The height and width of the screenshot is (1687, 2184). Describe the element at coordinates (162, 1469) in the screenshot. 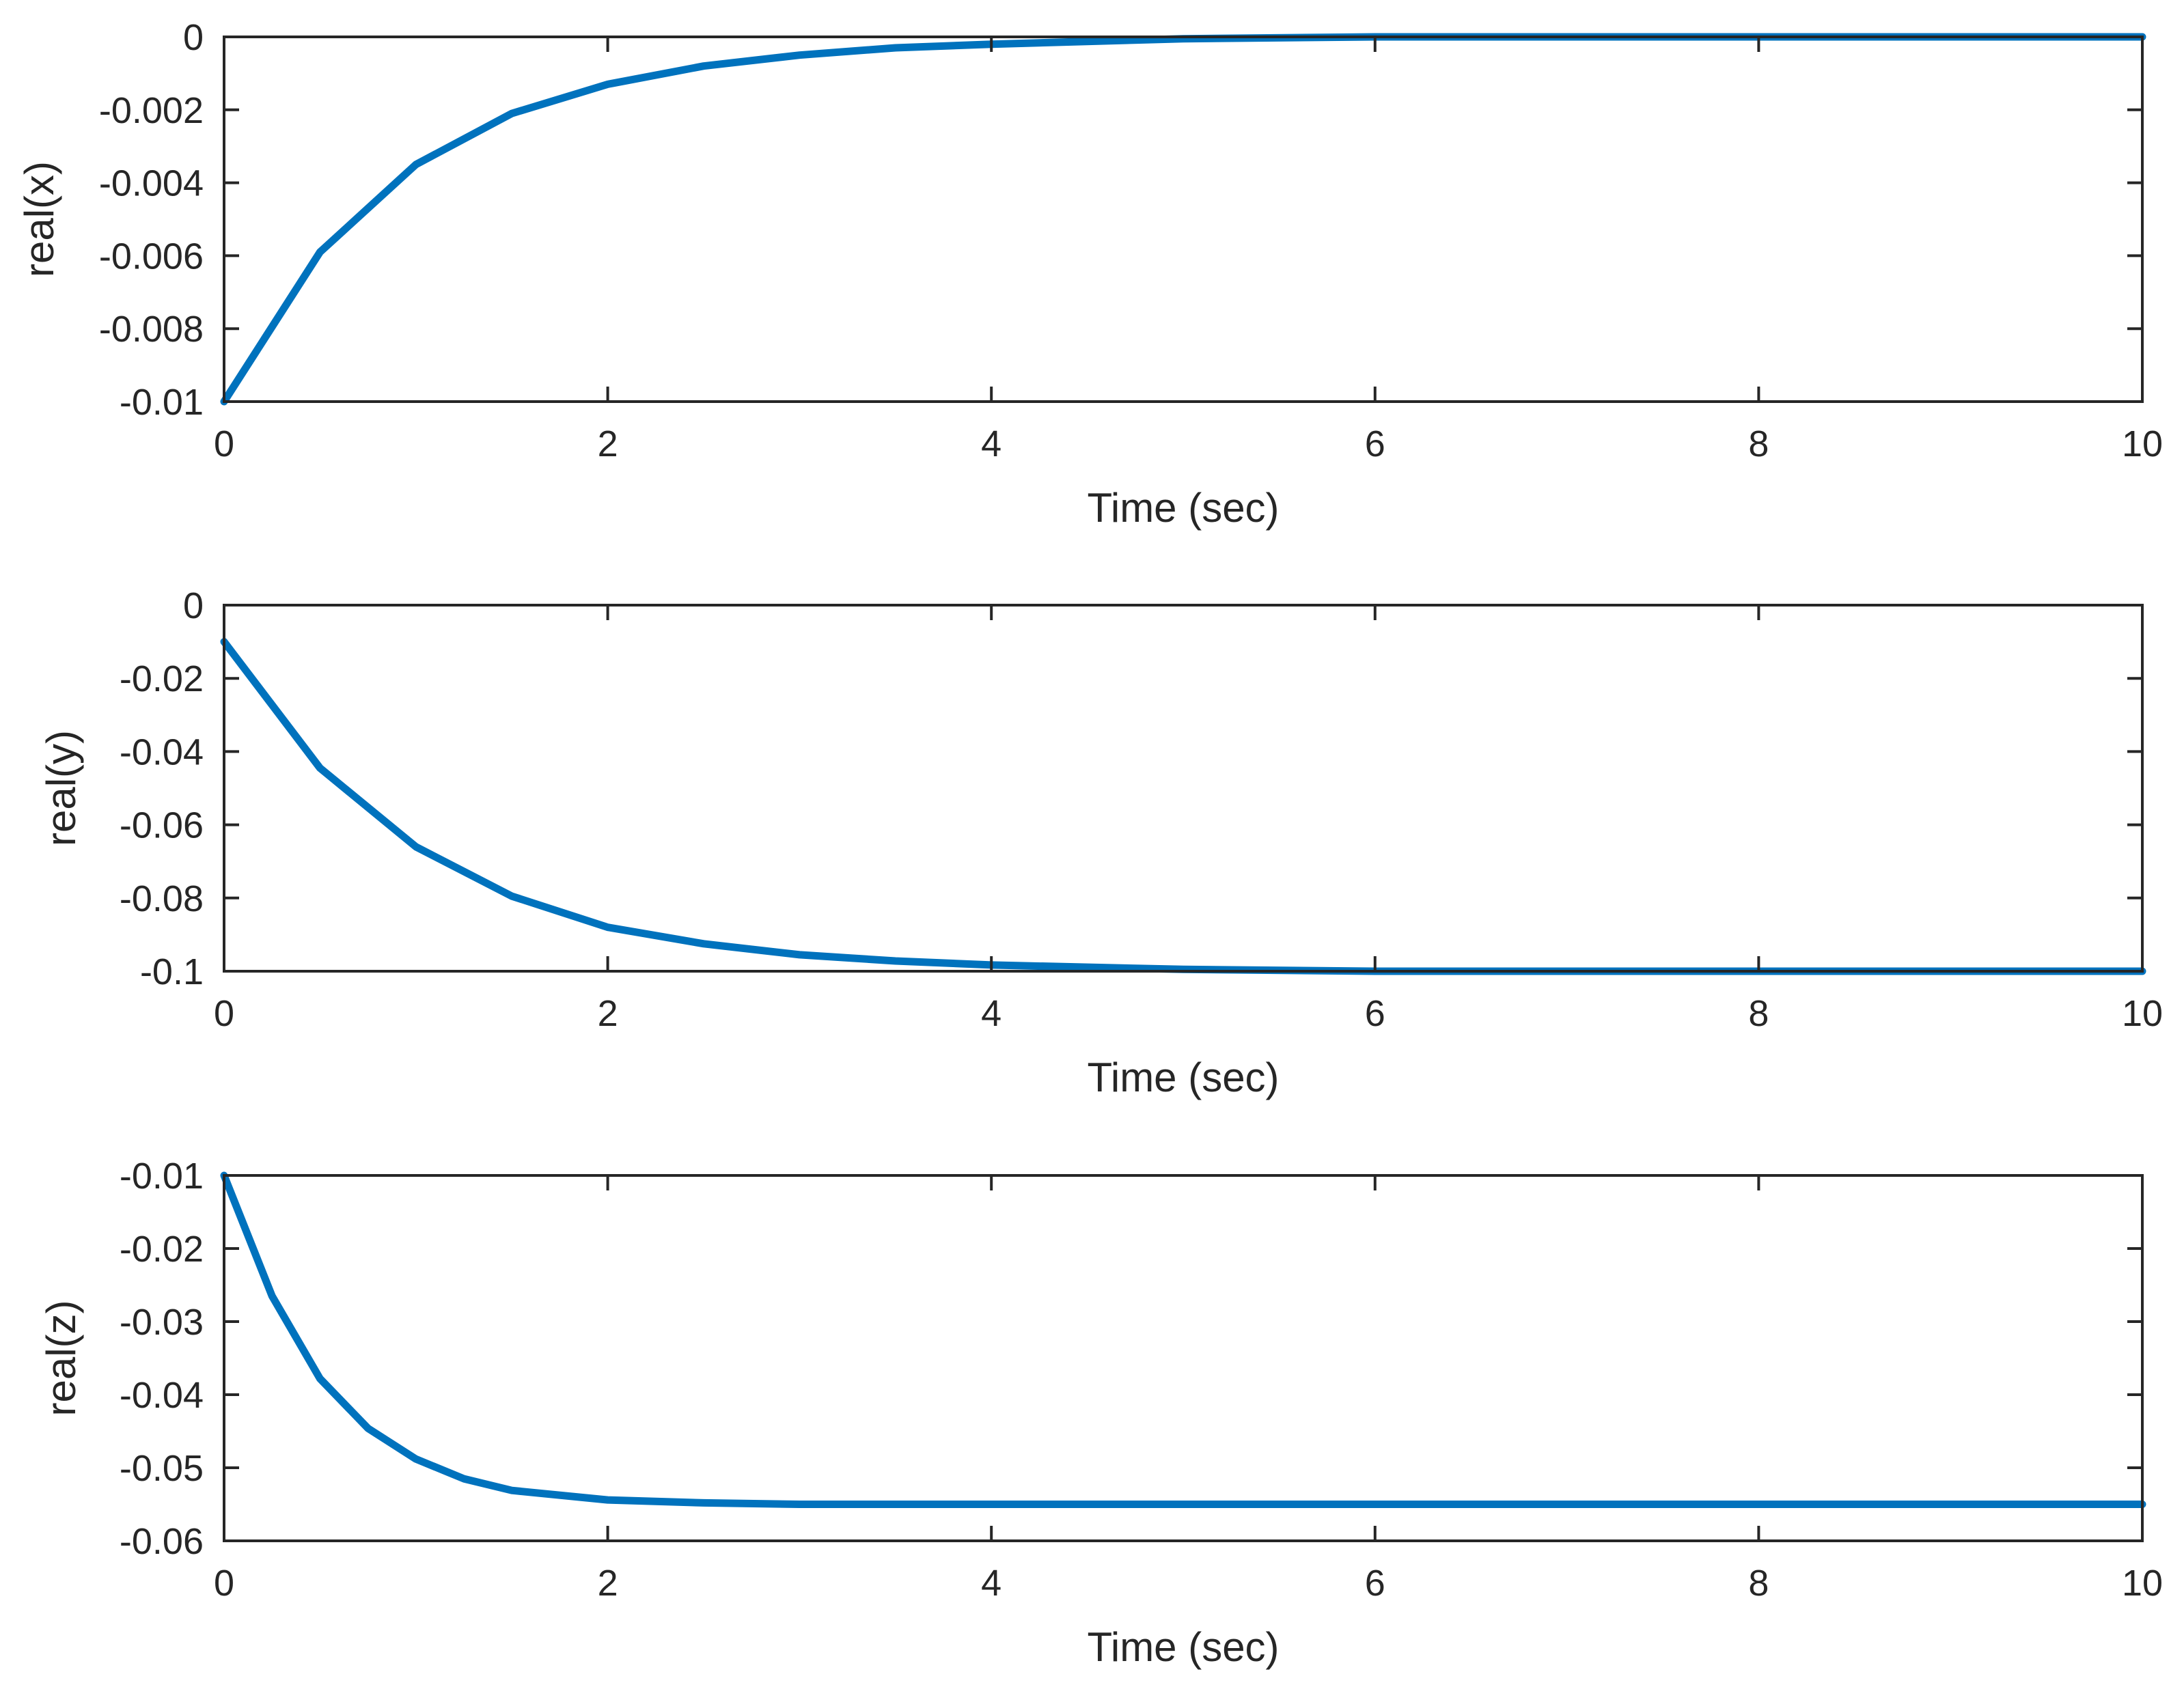

I see `y-tick-label: -0.05` at that location.